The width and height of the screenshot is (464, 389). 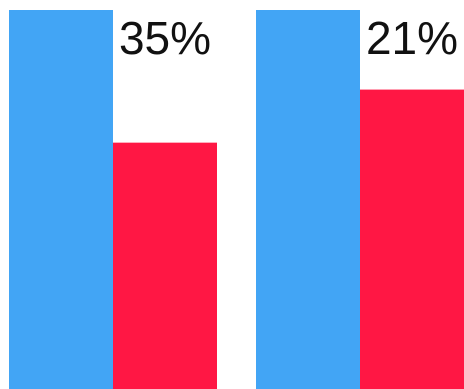 I want to click on labels-layer: 35% 21%, so click(x=288, y=38).